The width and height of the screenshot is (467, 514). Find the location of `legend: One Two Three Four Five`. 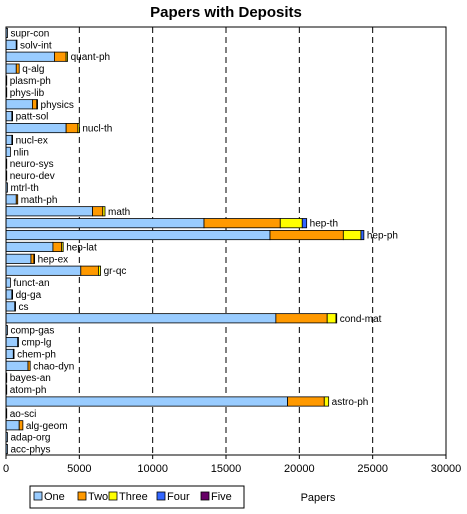

legend: One Two Three Four Five is located at coordinates (137, 497).